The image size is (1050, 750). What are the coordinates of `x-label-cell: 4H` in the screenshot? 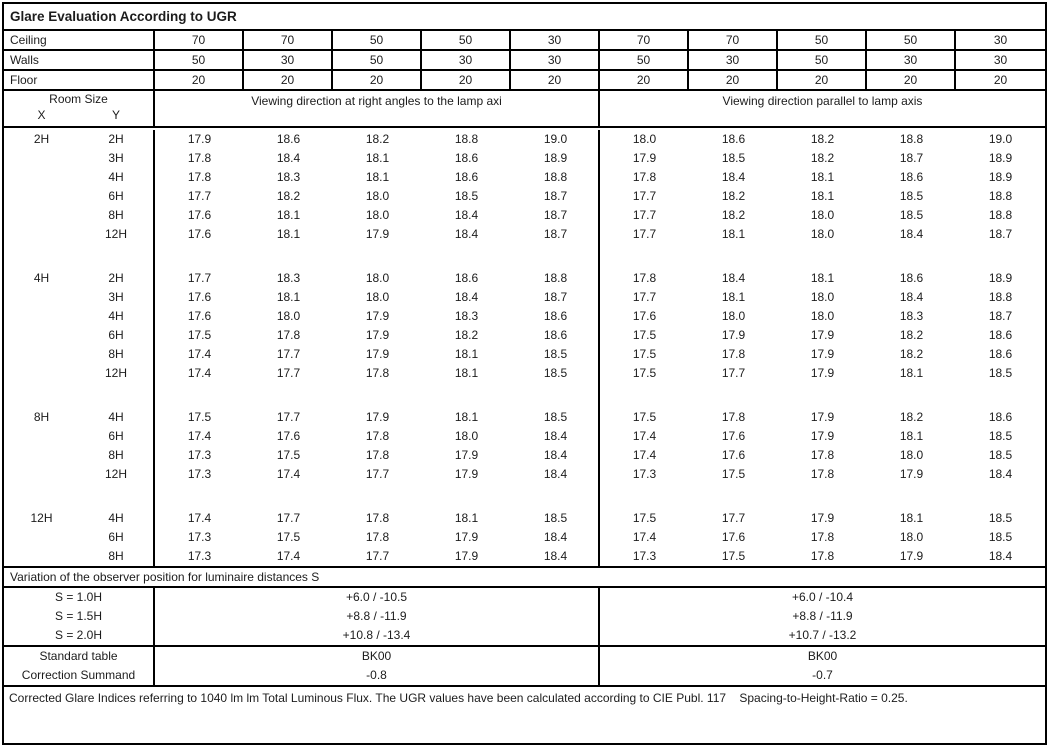 It's located at (41, 278).